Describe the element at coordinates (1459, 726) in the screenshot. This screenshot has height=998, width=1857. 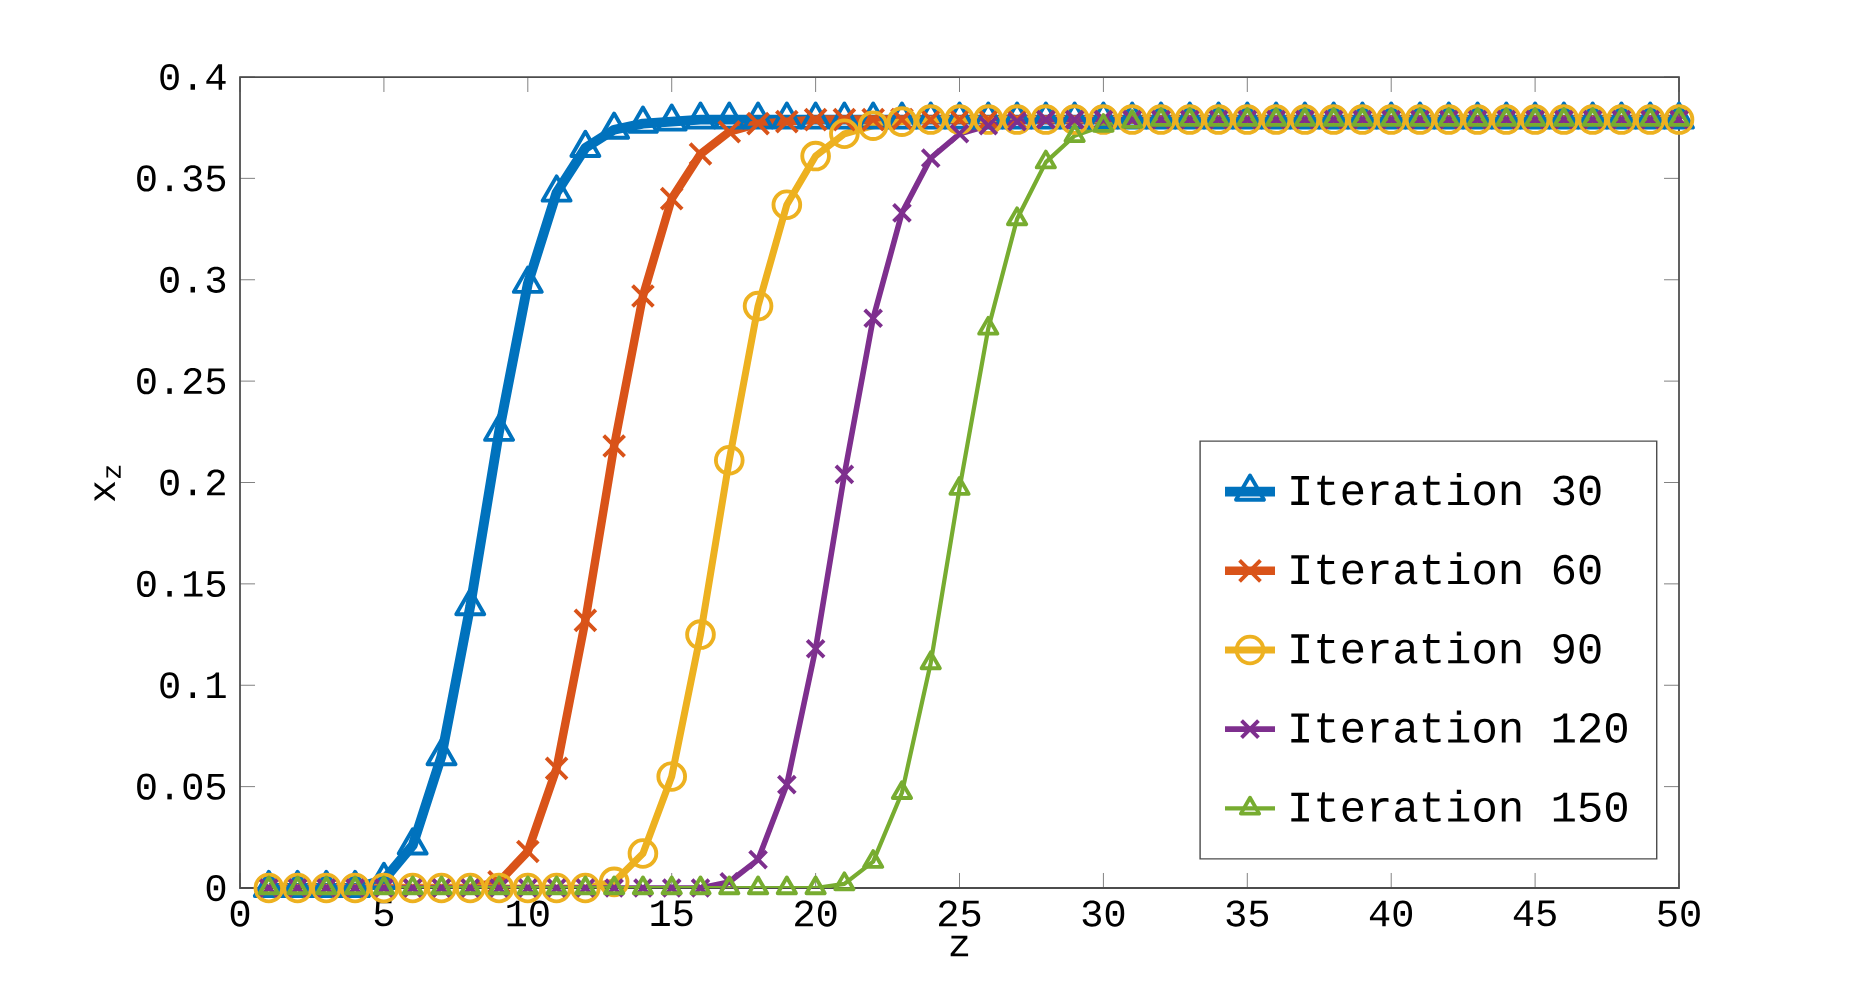
I see `legend-label: Iteration 120` at that location.